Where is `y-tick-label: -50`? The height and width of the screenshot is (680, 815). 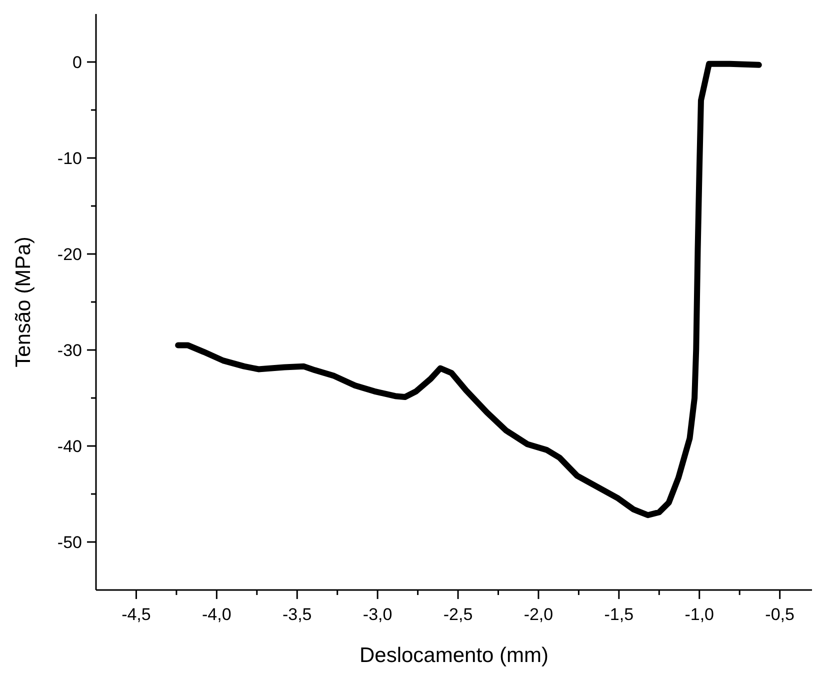 y-tick-label: -50 is located at coordinates (69, 542).